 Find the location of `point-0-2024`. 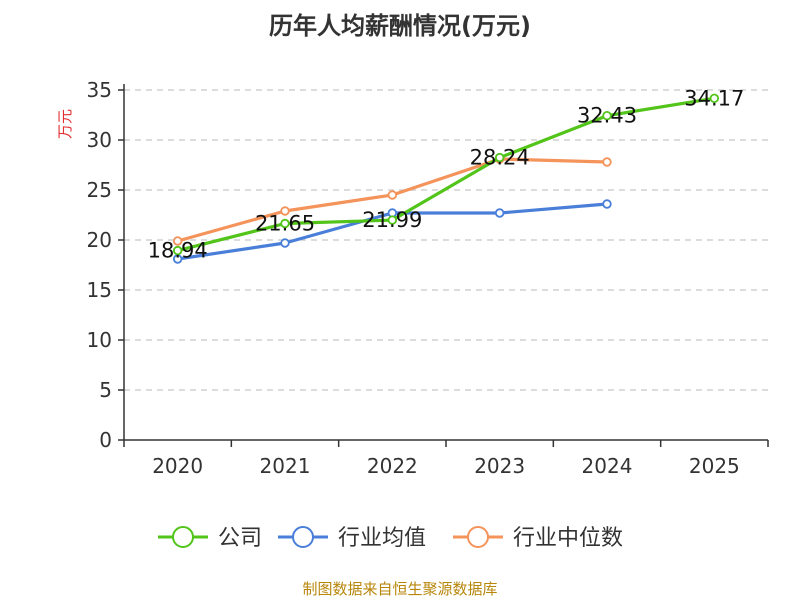

point-0-2024 is located at coordinates (607, 115).